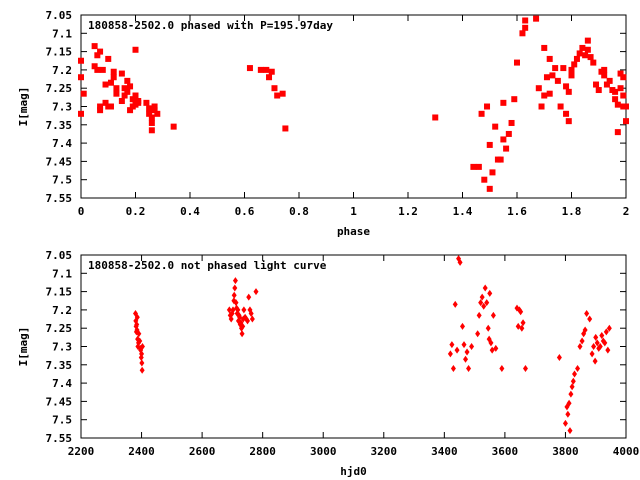  What do you see at coordinates (59, 88) in the screenshot?
I see `phased-y-tick-label: 7.25` at bounding box center [59, 88].